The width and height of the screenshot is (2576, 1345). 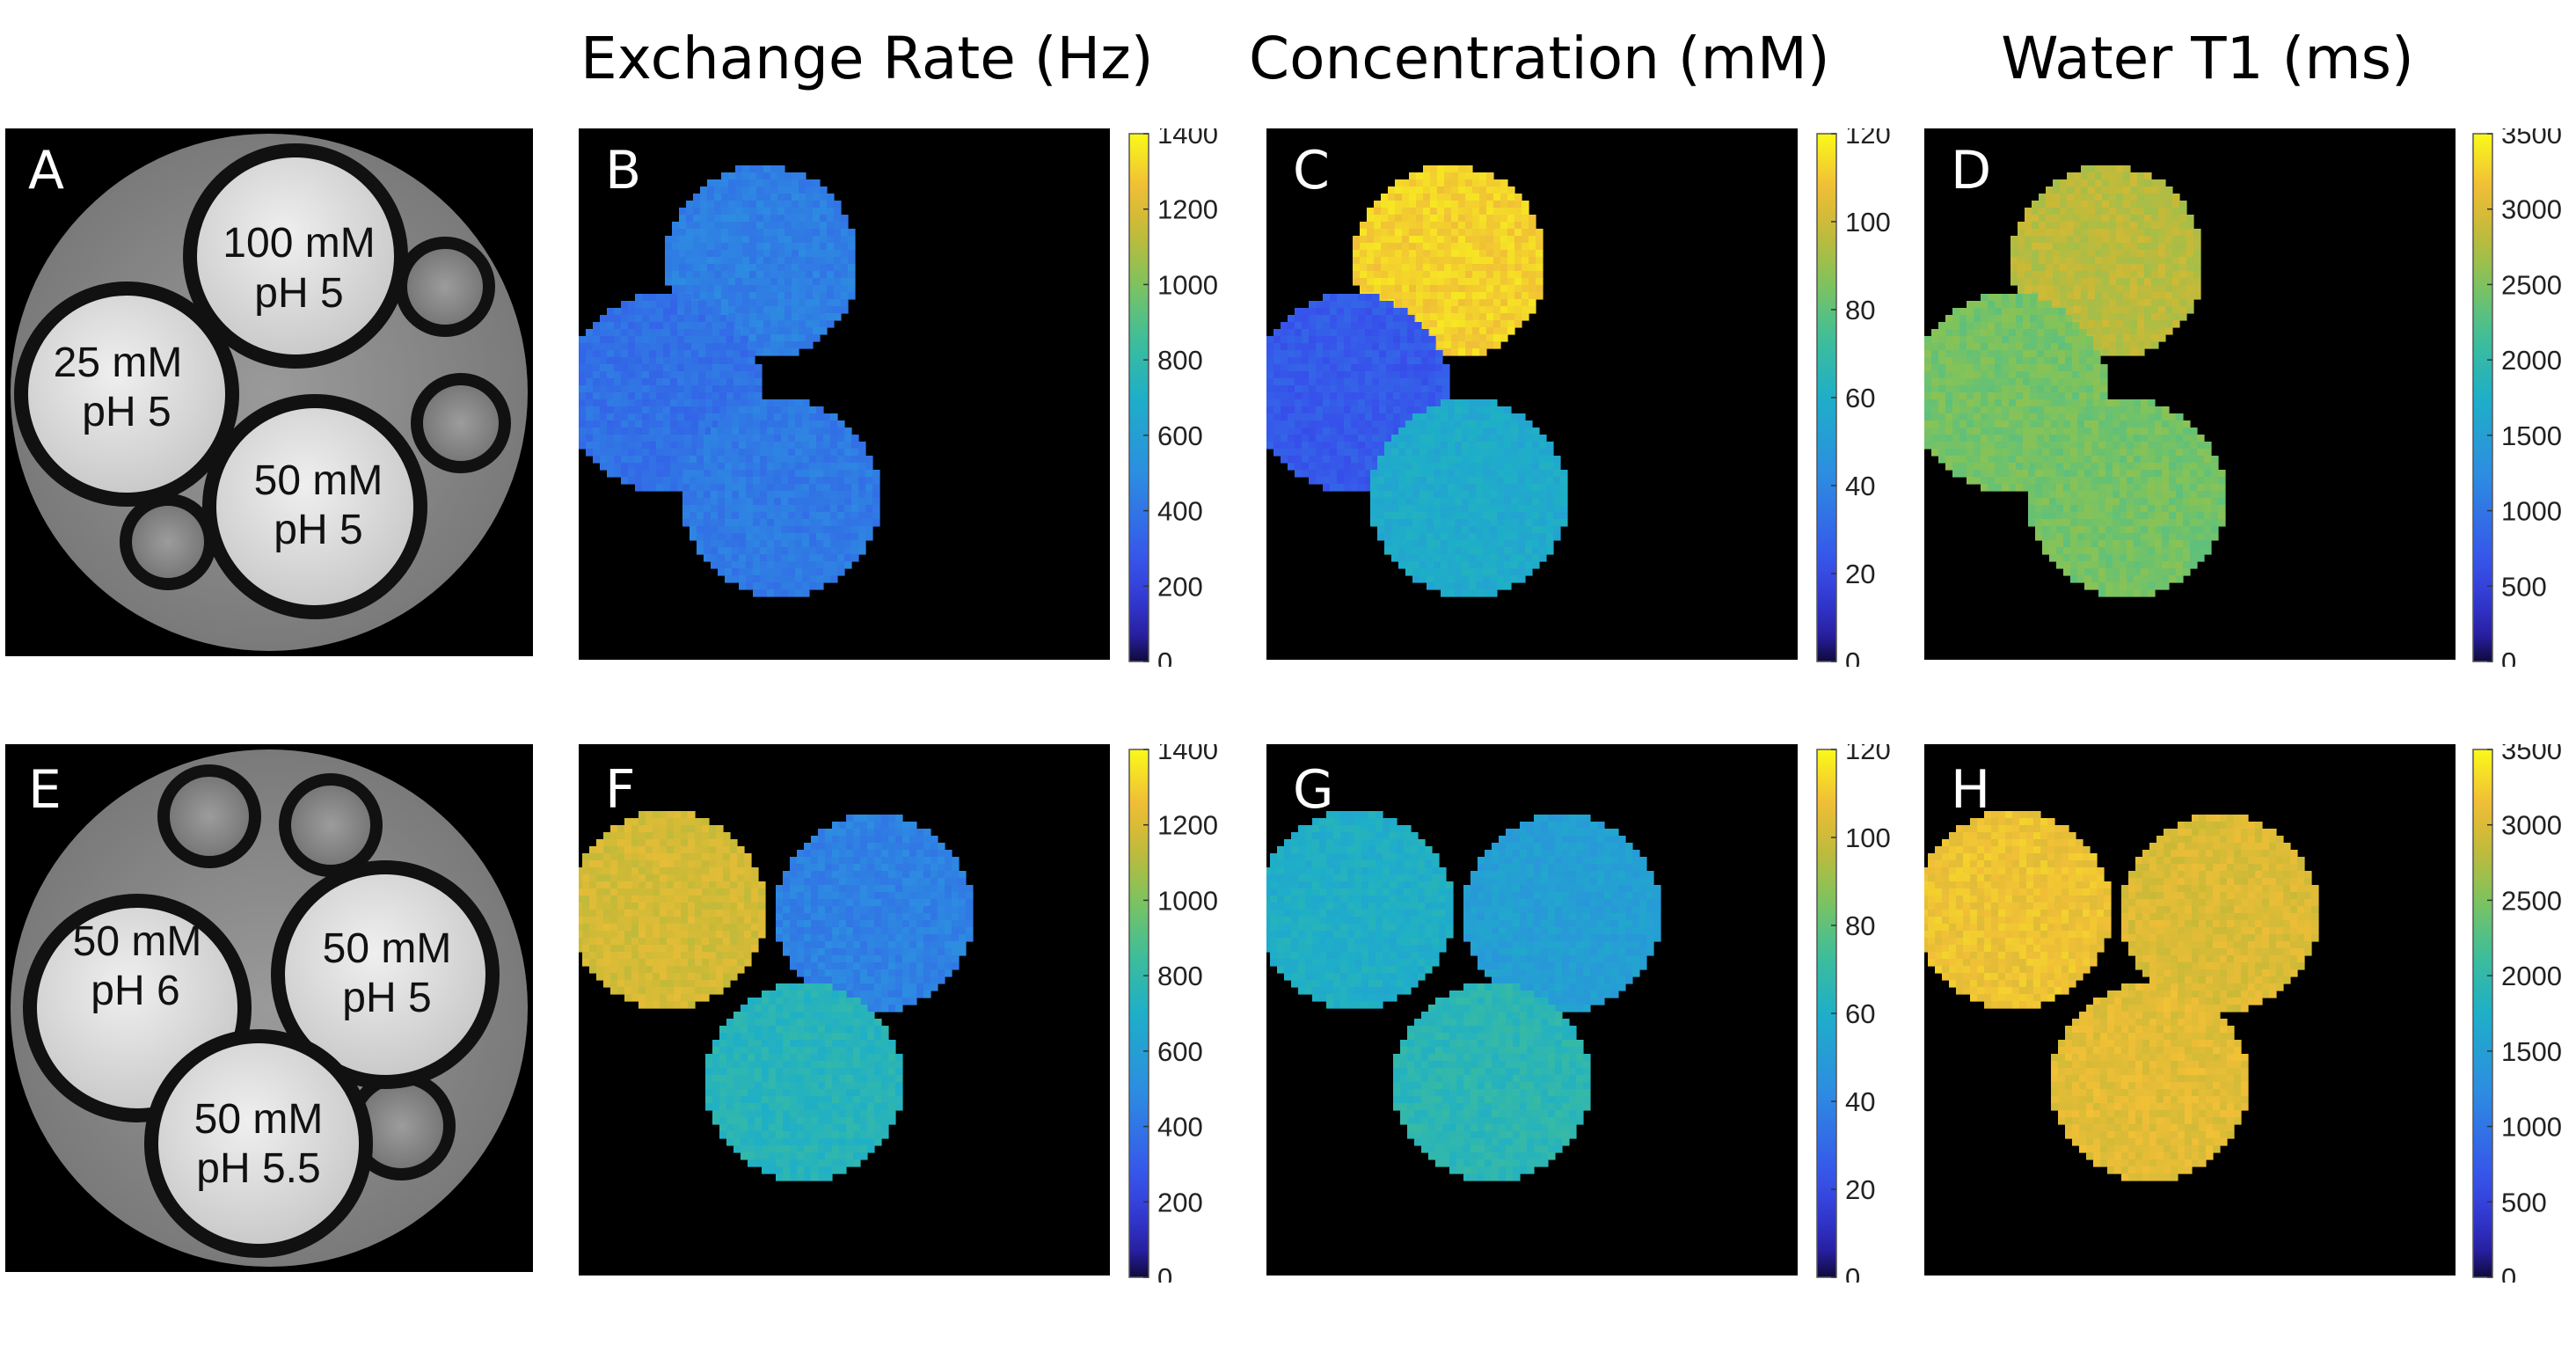 I want to click on panel-label: H, so click(x=1971, y=790).